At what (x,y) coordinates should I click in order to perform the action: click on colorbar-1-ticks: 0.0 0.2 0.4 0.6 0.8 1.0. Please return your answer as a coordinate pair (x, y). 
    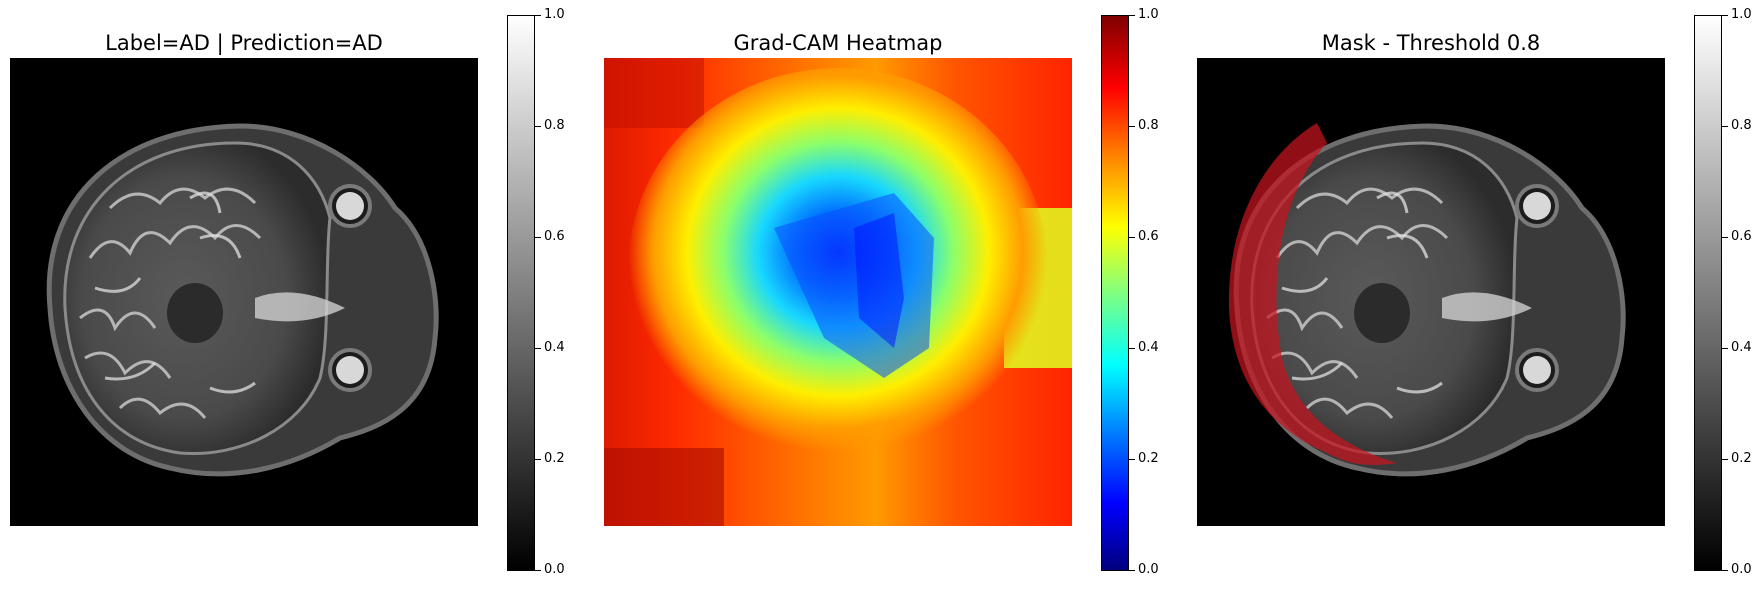
    Looking at the image, I should click on (565, 292).